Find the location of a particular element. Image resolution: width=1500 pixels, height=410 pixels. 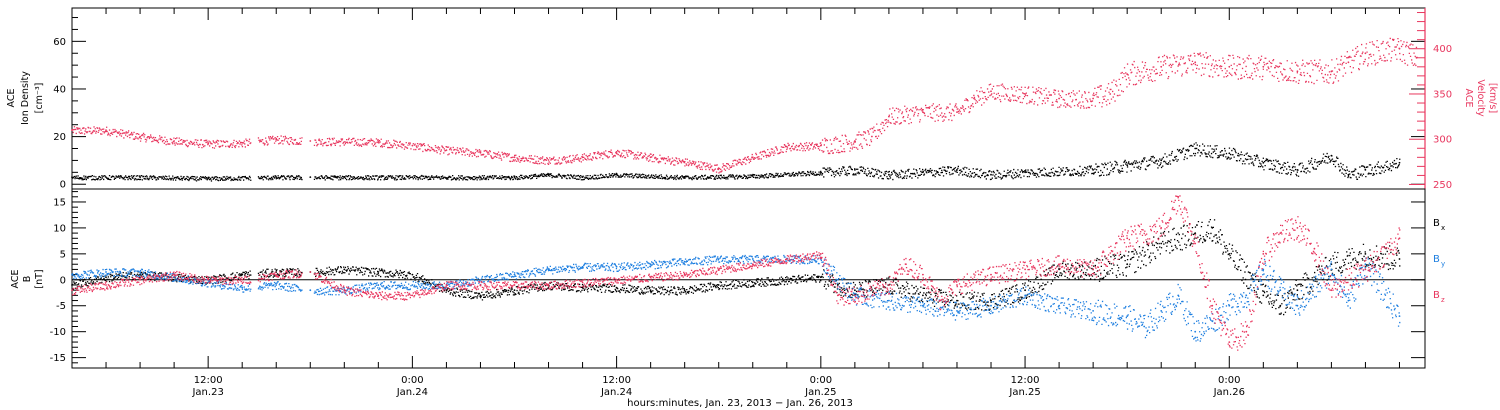

legend-bz-subscript: z is located at coordinates (1443, 300).